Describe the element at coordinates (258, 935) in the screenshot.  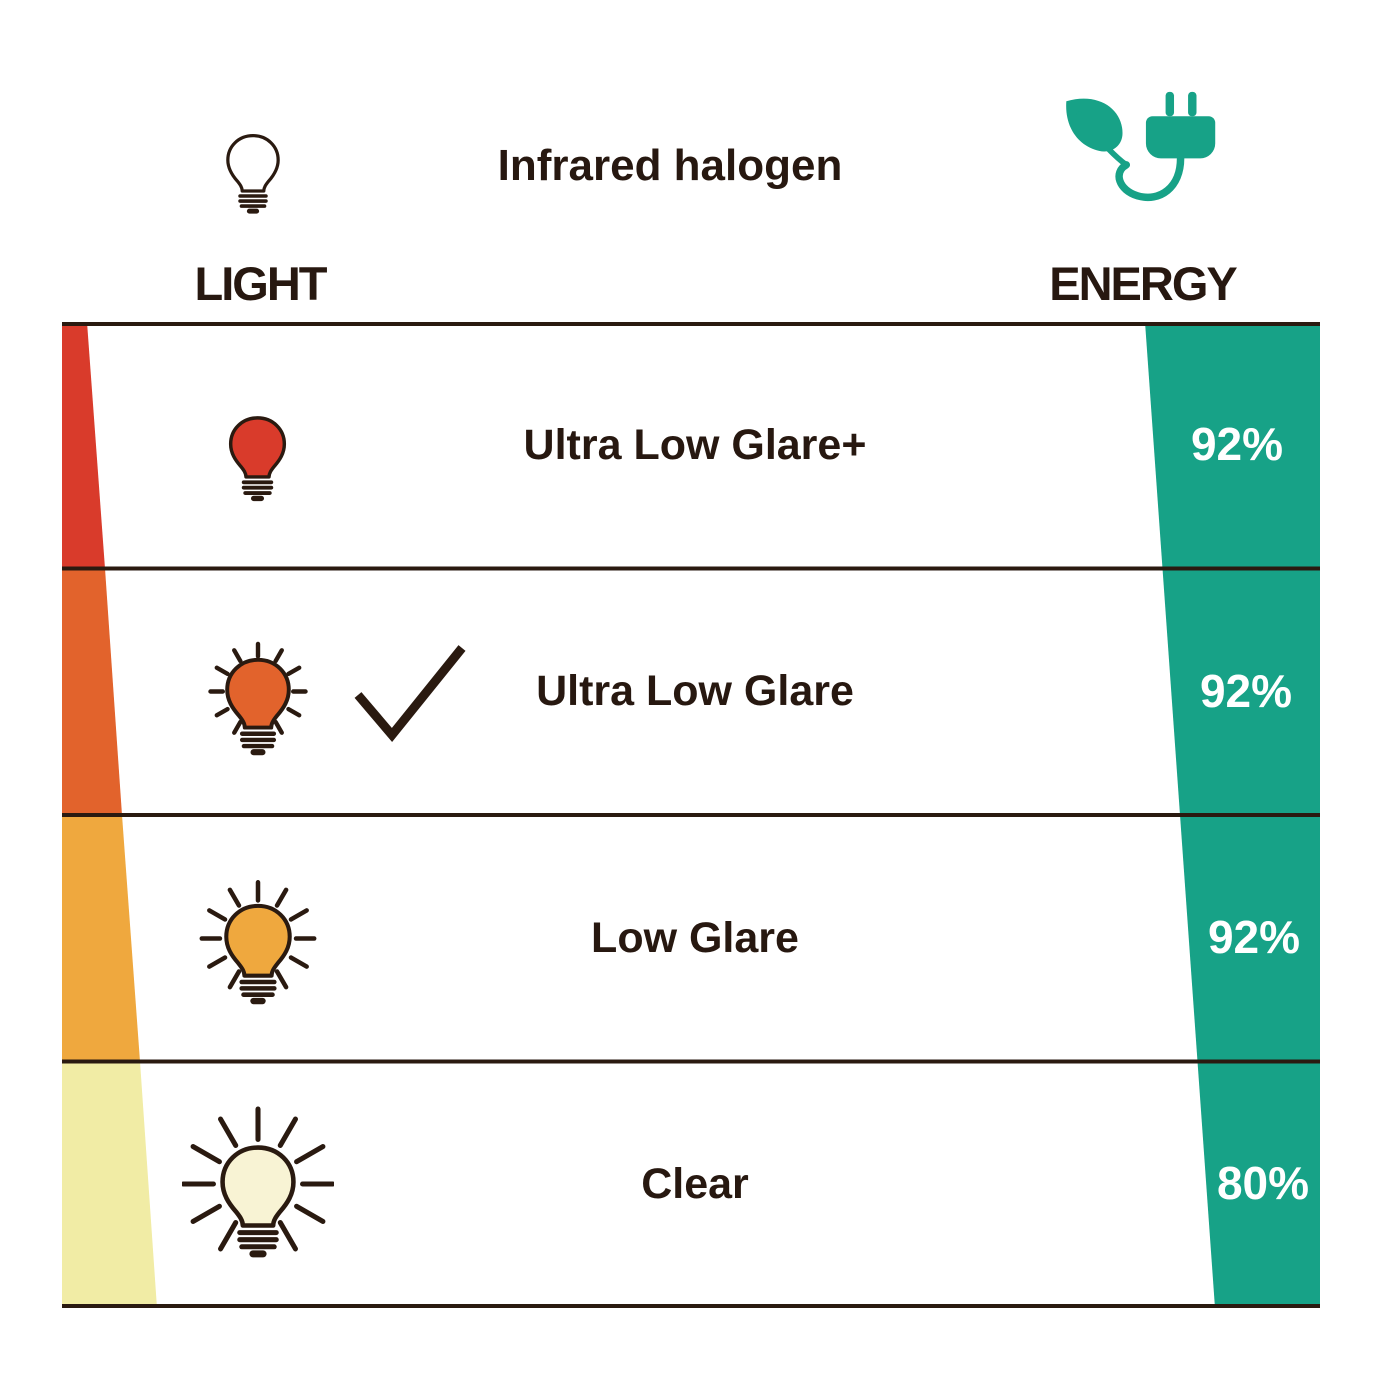
I see `medium-rays` at that location.